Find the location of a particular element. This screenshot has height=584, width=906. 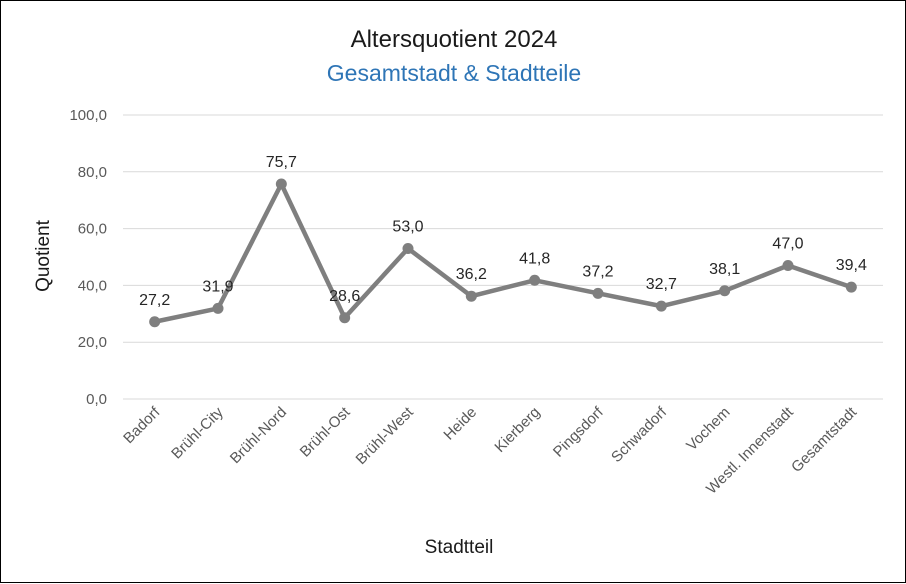

x-tick-label: Brühl-Nord is located at coordinates (258, 435).